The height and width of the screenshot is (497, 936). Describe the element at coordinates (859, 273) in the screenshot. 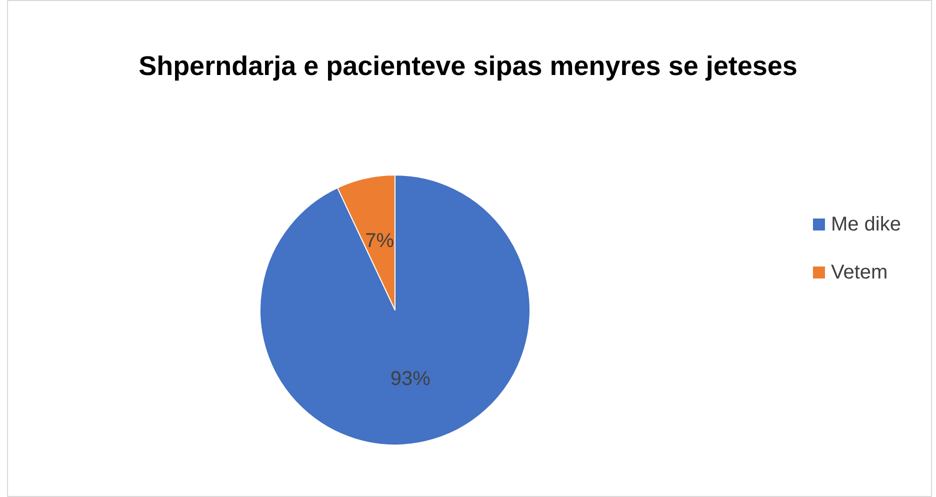

I see `legend-label: Vetem` at that location.